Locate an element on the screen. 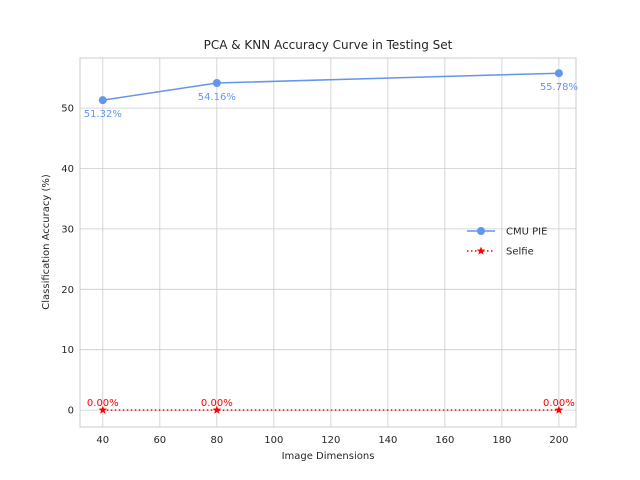 The image size is (640, 480). y-tick-label: 50 is located at coordinates (67, 109).